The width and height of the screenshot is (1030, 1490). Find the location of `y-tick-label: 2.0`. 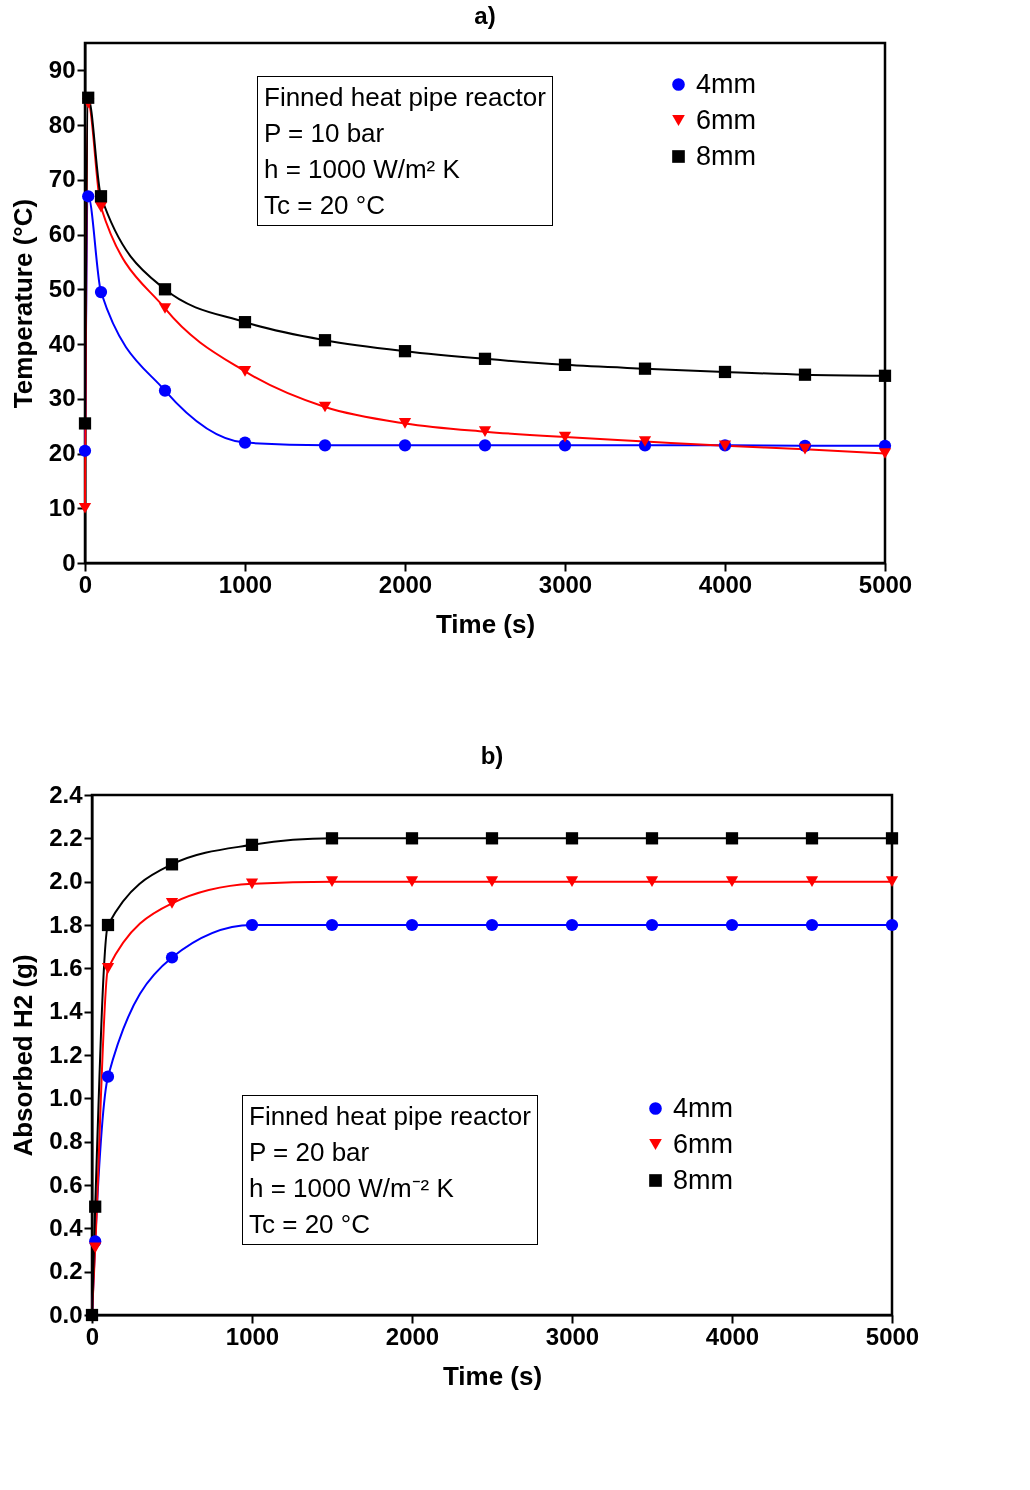

y-tick-label: 2.0 is located at coordinates (66, 881).